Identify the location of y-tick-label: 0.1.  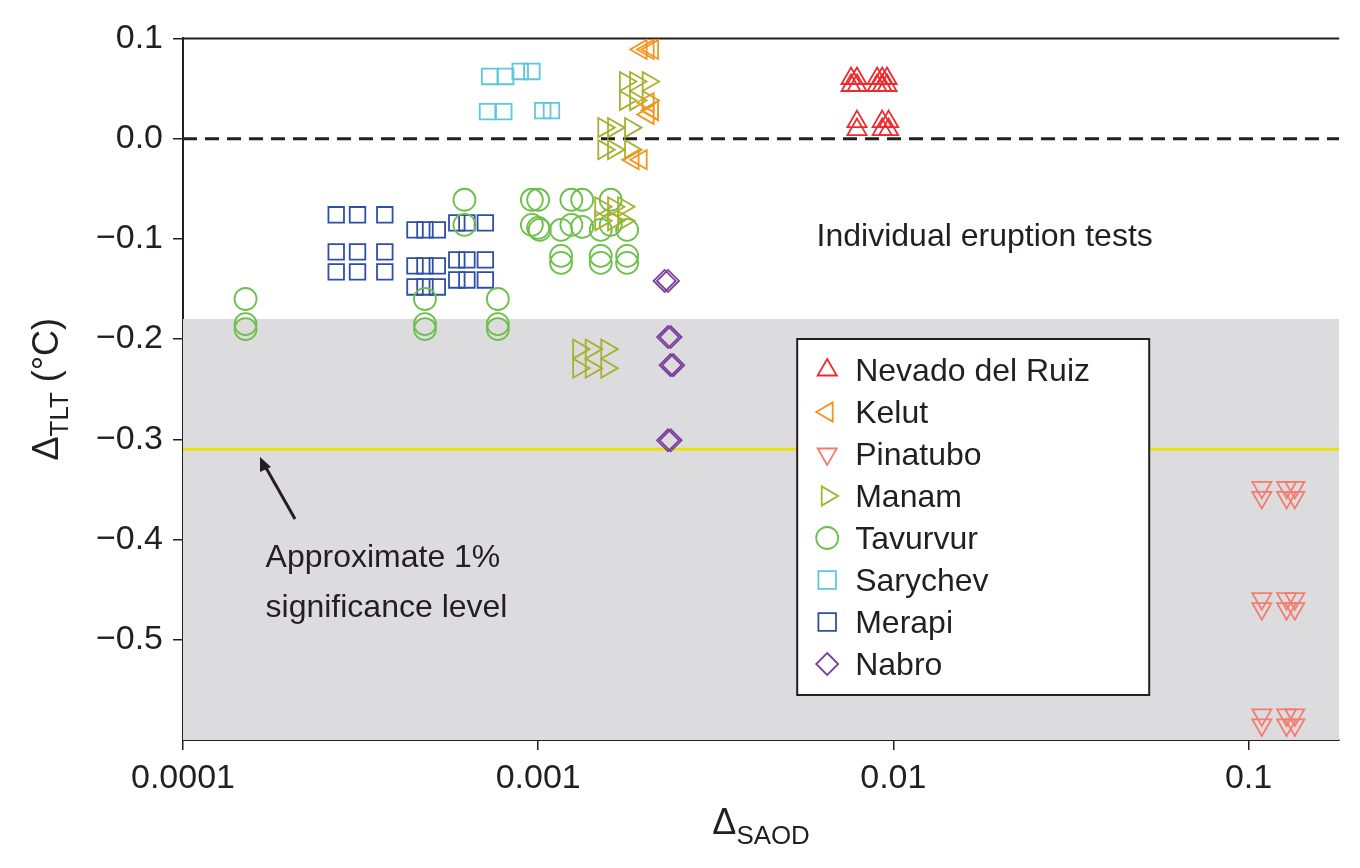
(139, 35).